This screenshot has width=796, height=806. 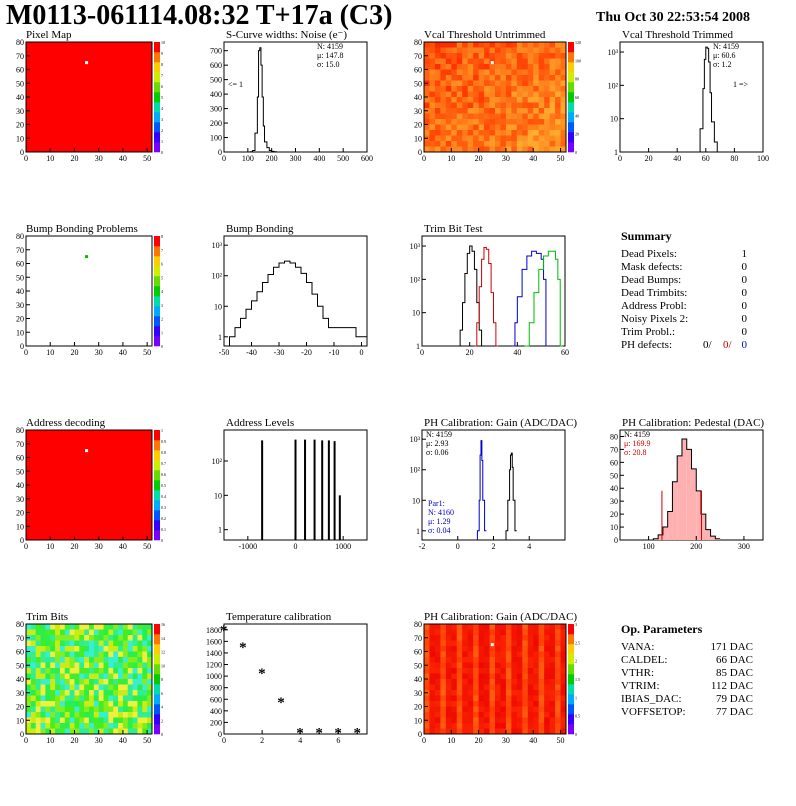 I want to click on y-tick-label: 80, so click(x=20, y=236).